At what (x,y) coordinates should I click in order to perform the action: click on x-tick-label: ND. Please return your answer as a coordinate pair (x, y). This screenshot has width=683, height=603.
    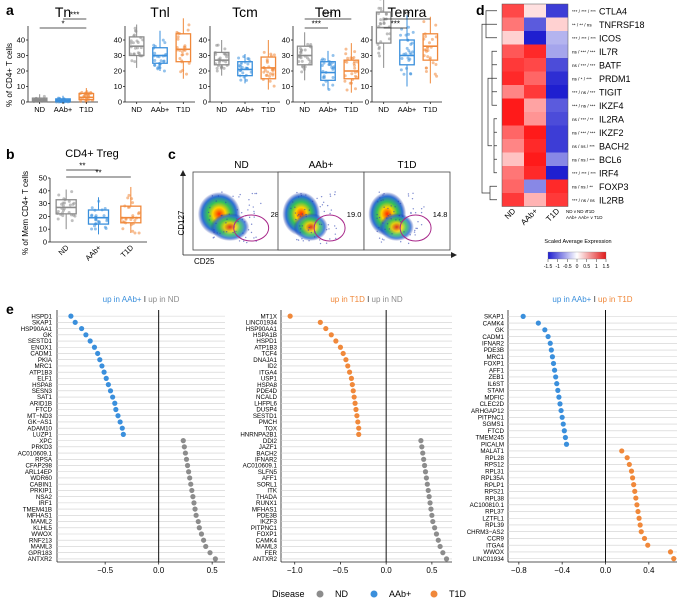
    Looking at the image, I should click on (304, 109).